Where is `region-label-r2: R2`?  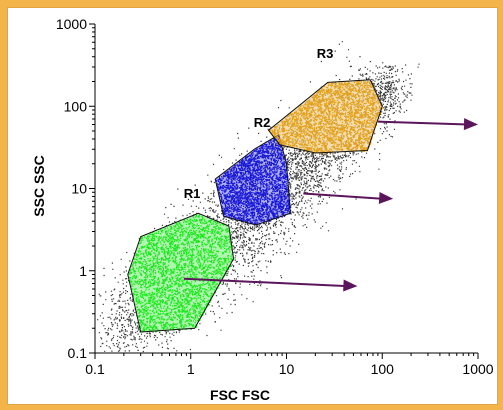
region-label-r2: R2 is located at coordinates (262, 122).